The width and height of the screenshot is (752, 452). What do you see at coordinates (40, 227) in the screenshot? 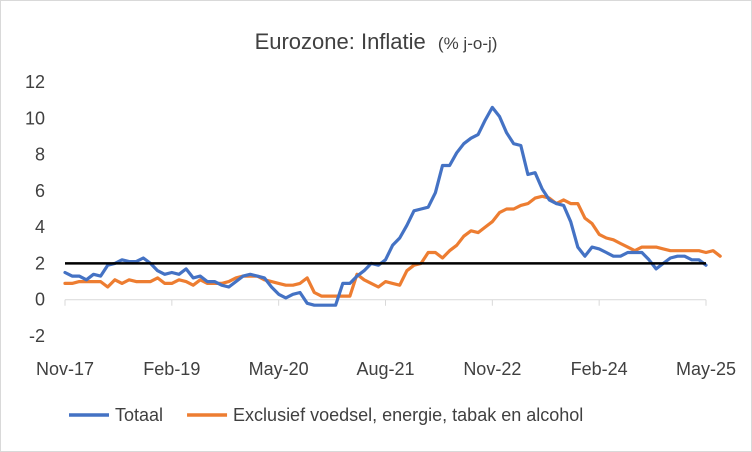
I see `y-tick-label: 4` at bounding box center [40, 227].